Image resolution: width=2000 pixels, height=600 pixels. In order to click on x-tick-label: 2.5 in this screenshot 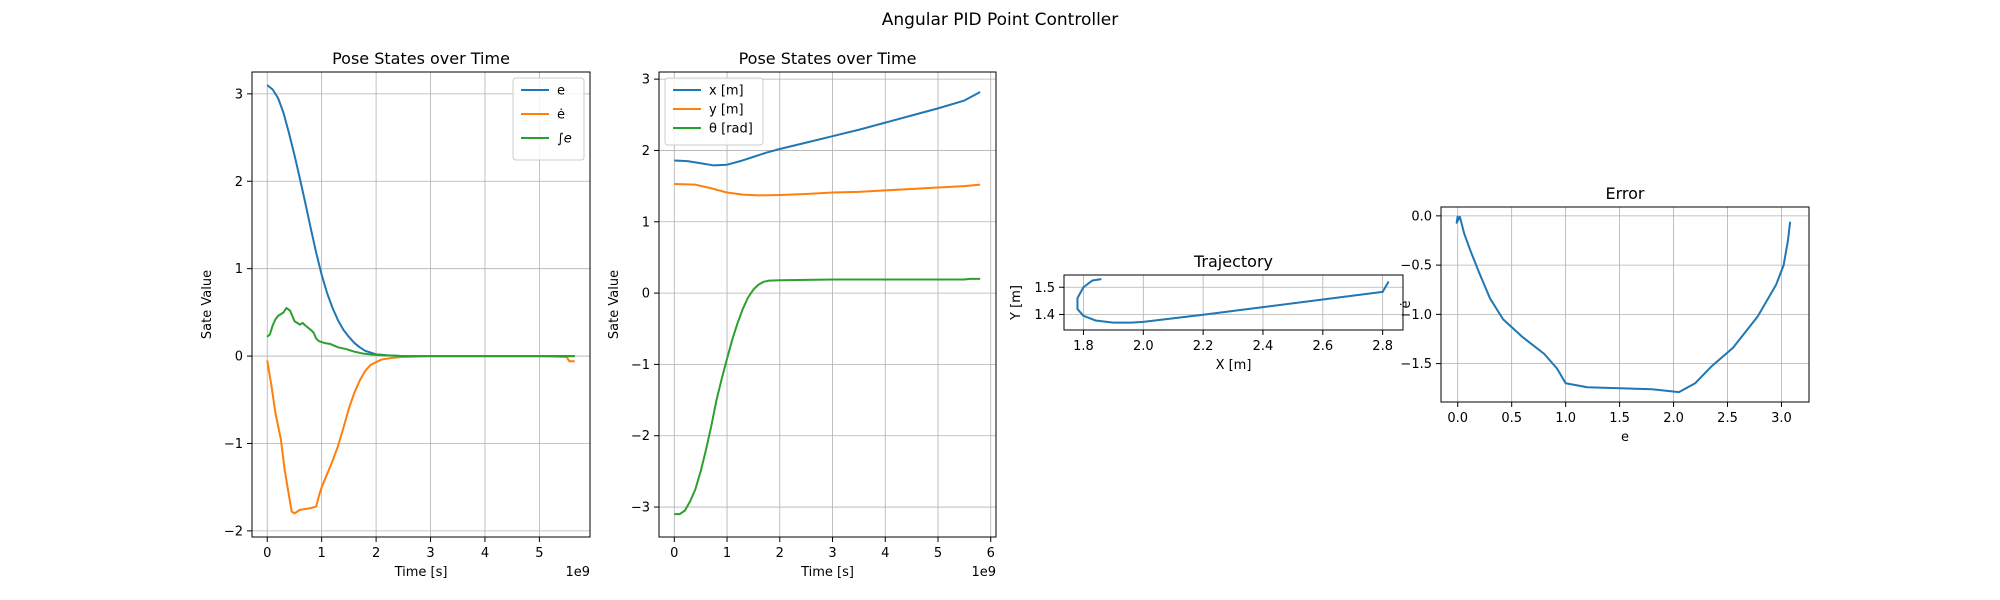, I will do `click(1727, 418)`.